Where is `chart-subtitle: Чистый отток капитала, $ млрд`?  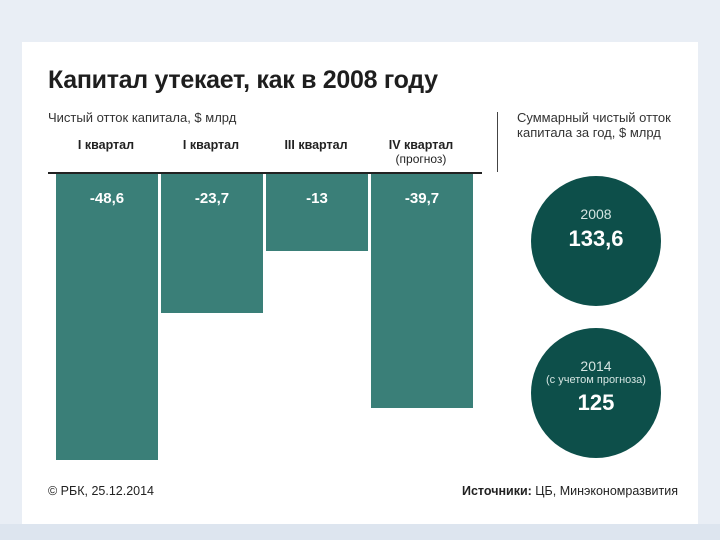 chart-subtitle: Чистый отток капитала, $ млрд is located at coordinates (142, 117).